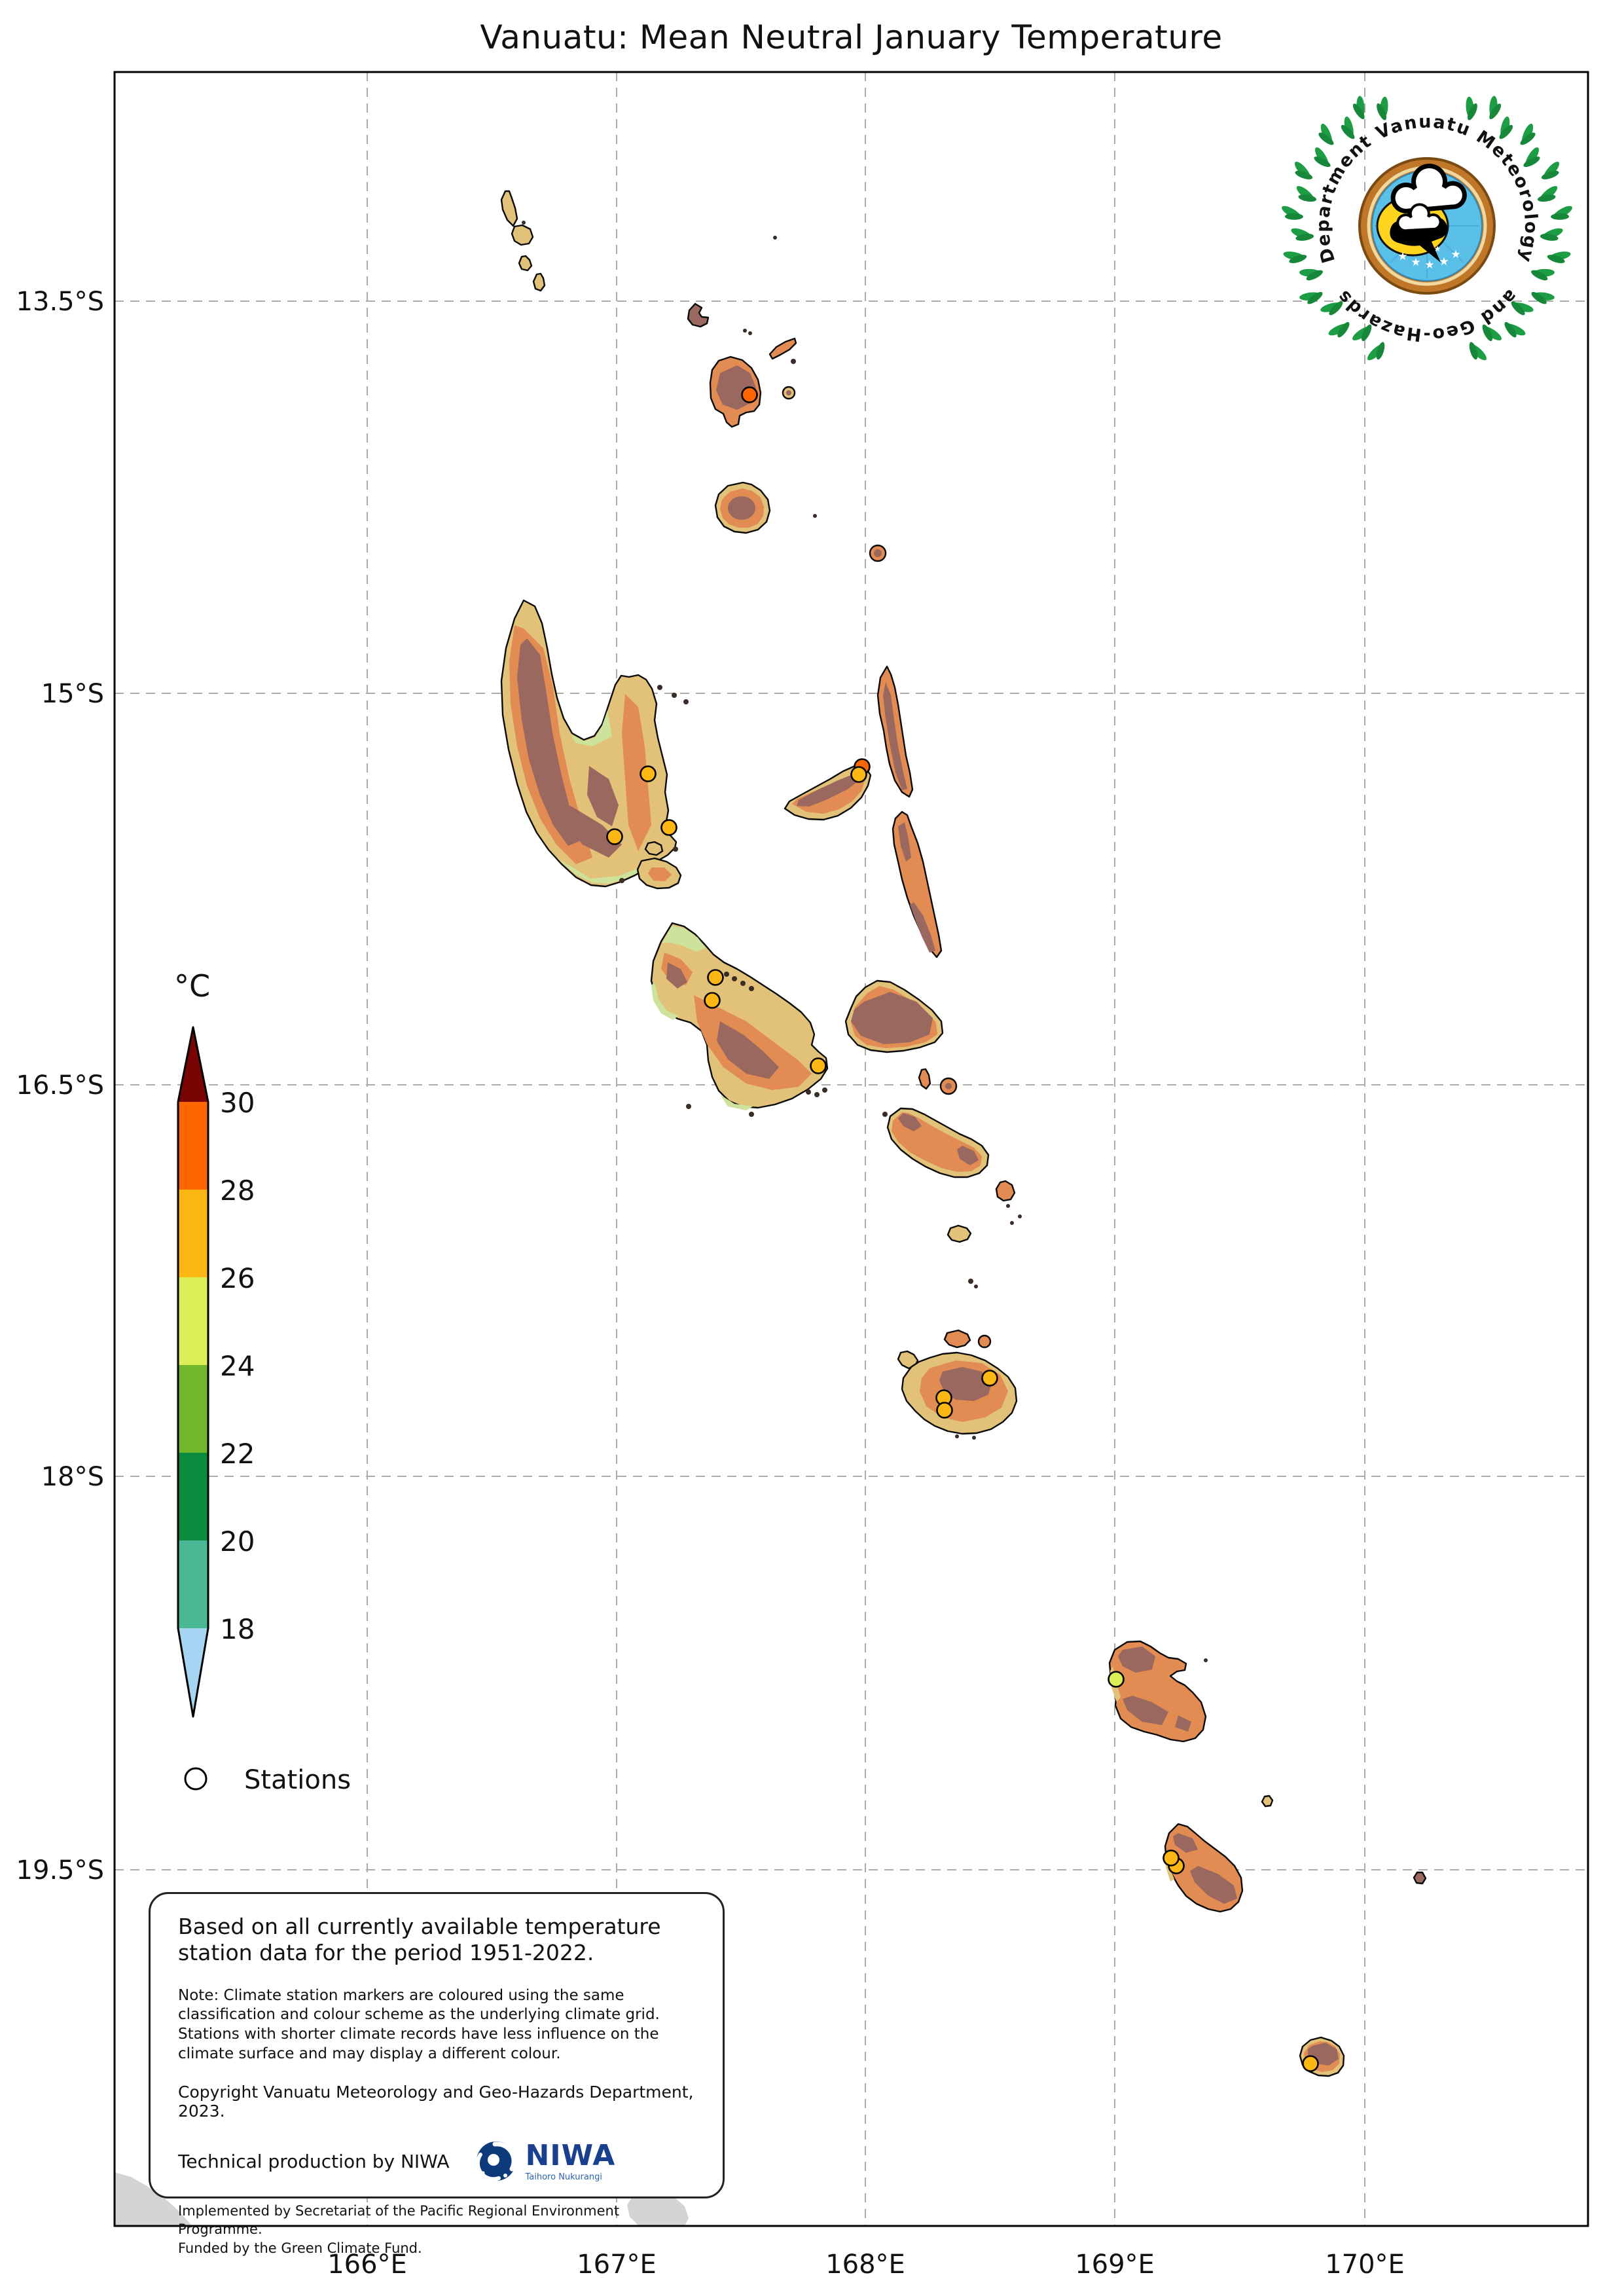  I want to click on island-ambae, so click(828, 793).